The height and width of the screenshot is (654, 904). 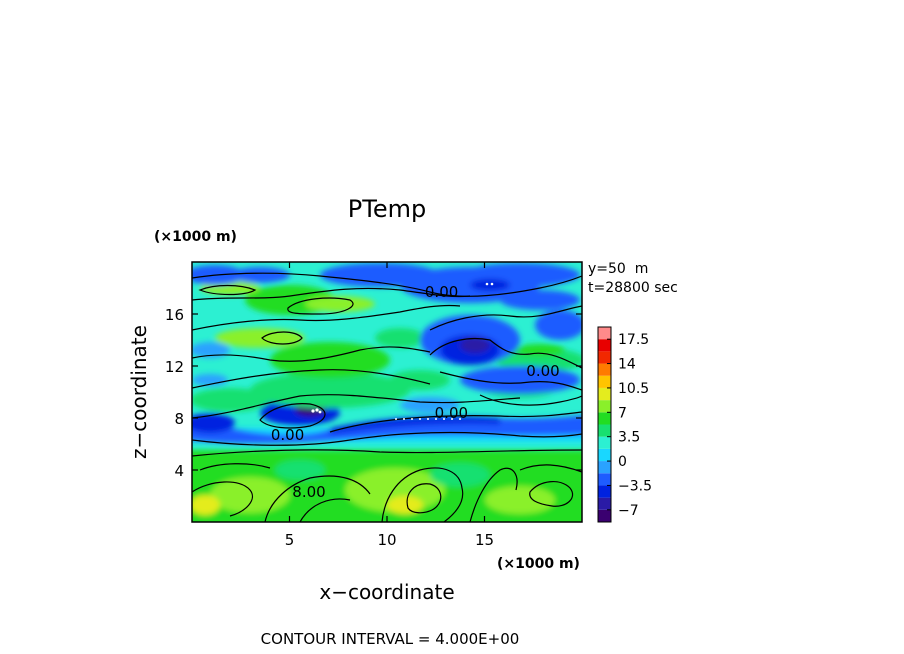 What do you see at coordinates (174, 315) in the screenshot?
I see `y-tick-label: 16` at bounding box center [174, 315].